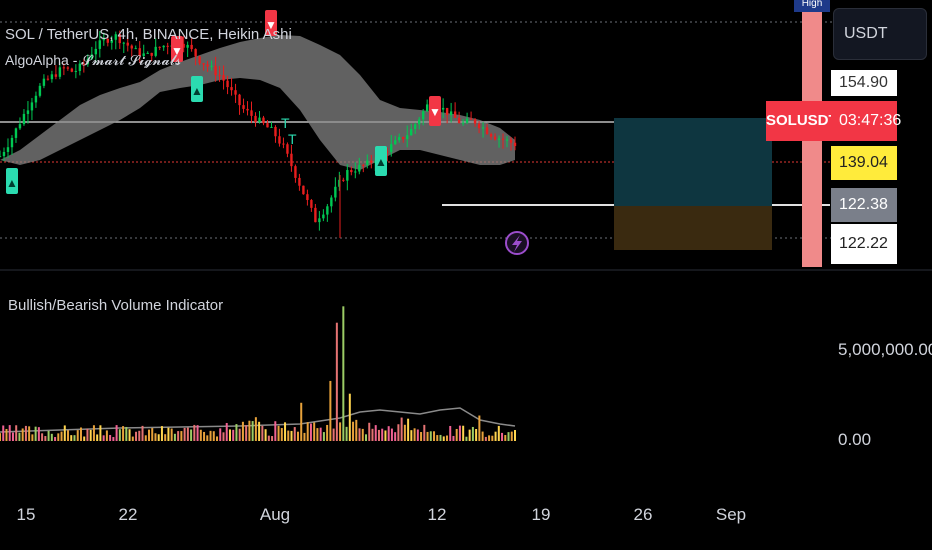 This screenshot has width=932, height=550. What do you see at coordinates (258, 373) in the screenshot?
I see `volume-bars` at bounding box center [258, 373].